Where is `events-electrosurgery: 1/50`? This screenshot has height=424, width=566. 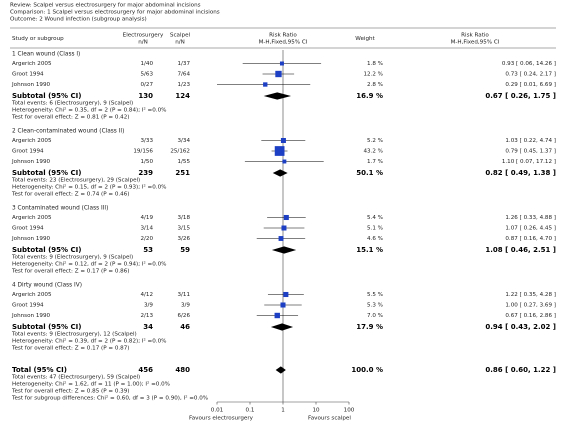 events-electrosurgery: 1/50 is located at coordinates (146, 162).